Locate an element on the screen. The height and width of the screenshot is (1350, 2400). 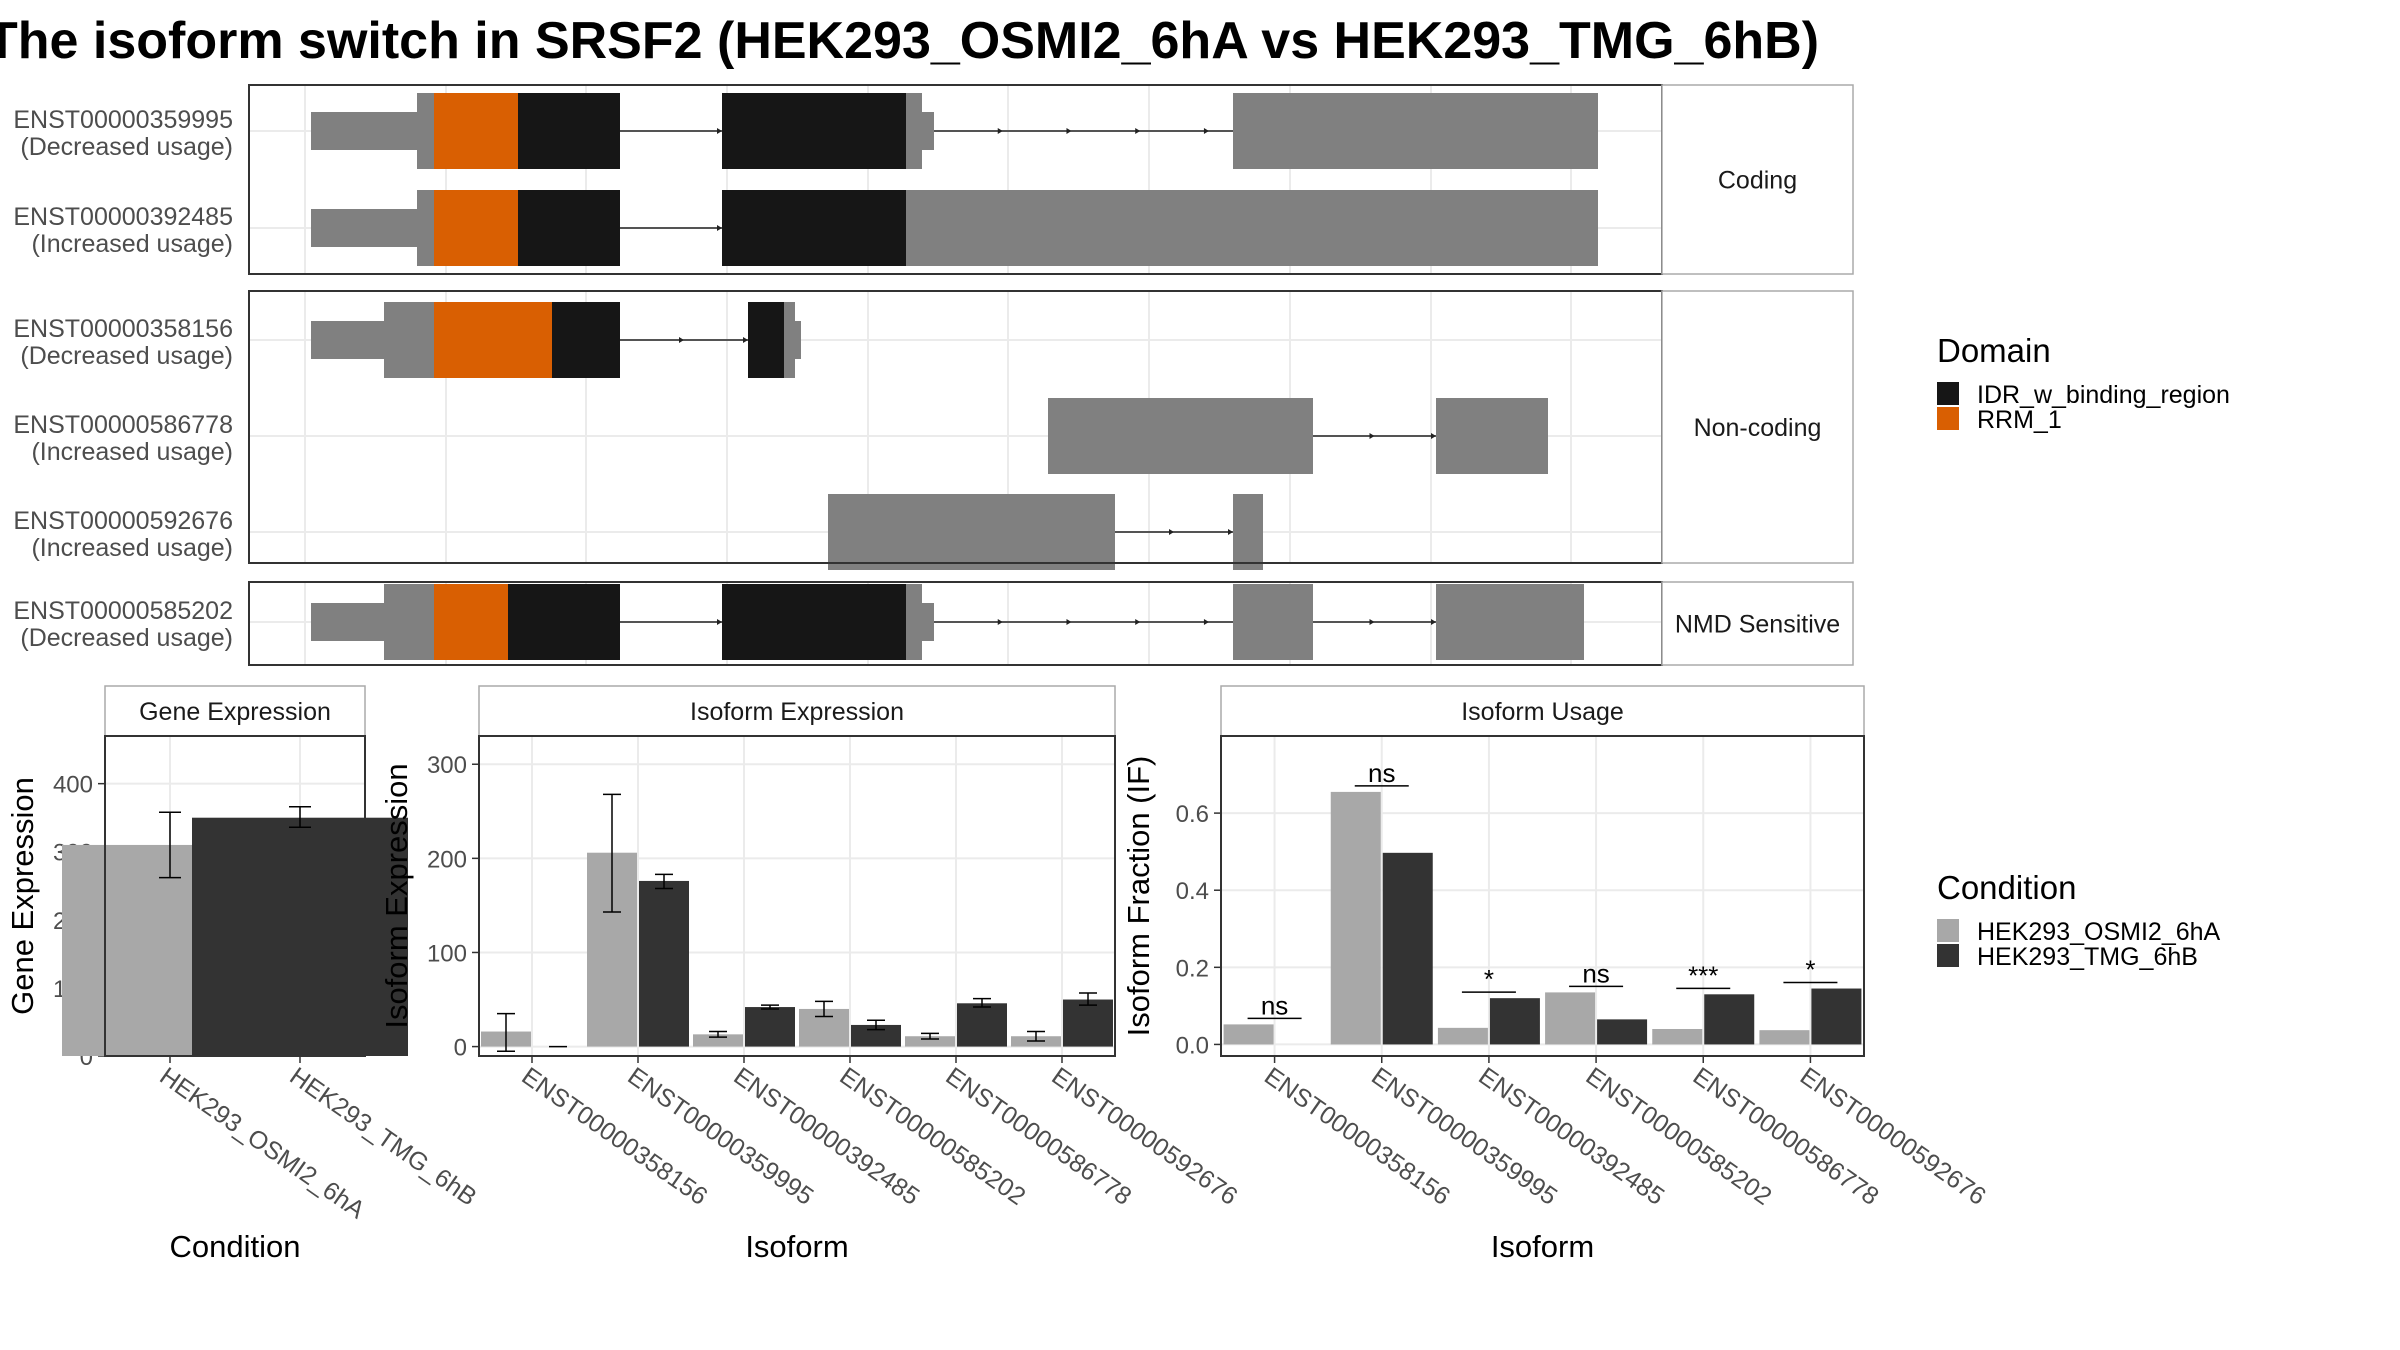
y-tick-label: 0.0 is located at coordinates (1192, 1045).